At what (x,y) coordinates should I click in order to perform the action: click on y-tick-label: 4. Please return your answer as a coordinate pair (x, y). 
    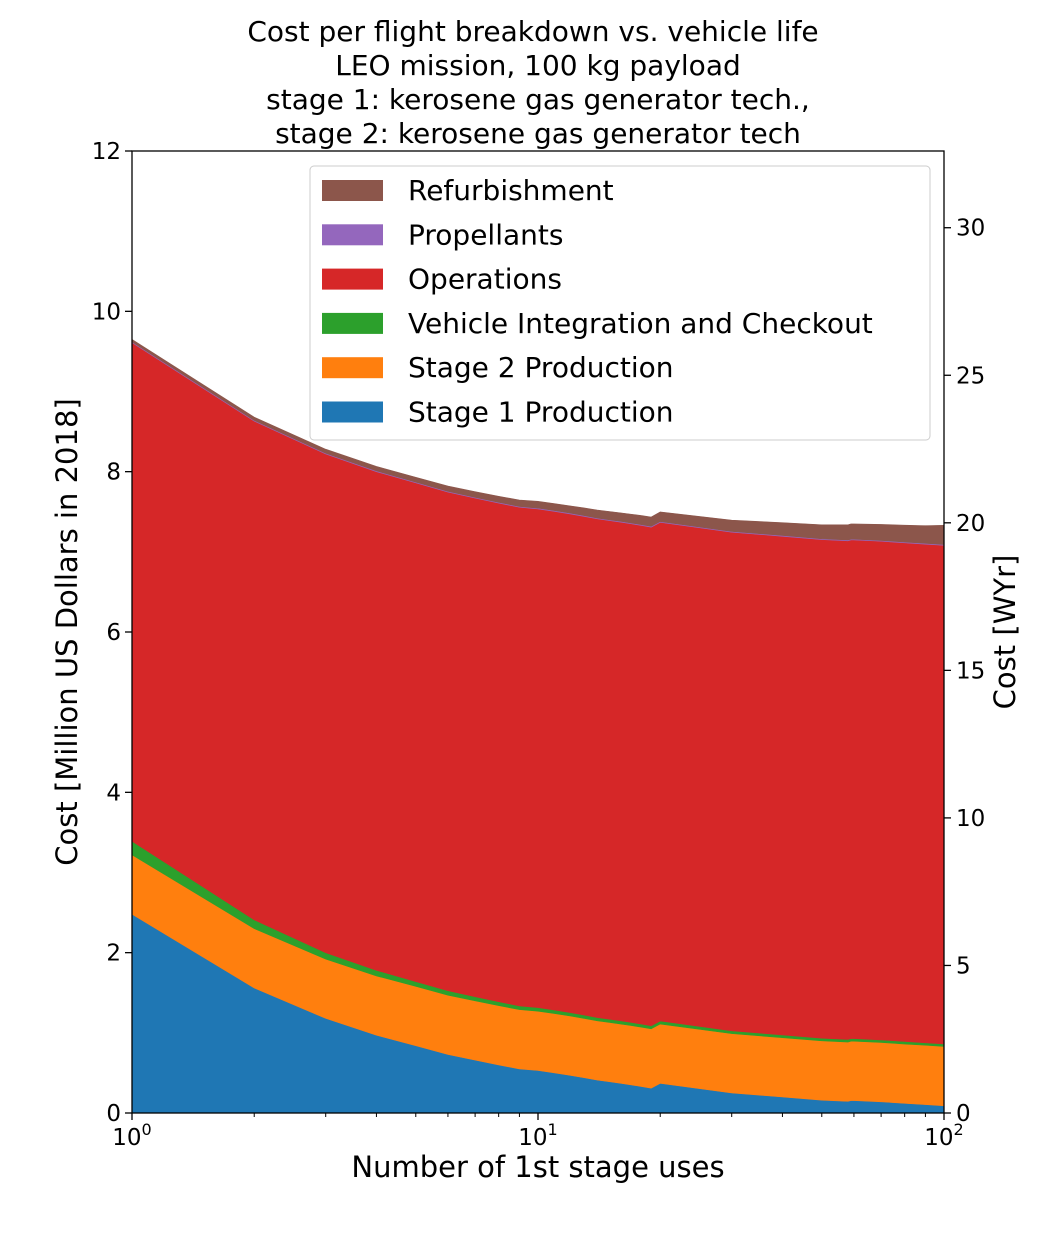
    Looking at the image, I should click on (113, 793).